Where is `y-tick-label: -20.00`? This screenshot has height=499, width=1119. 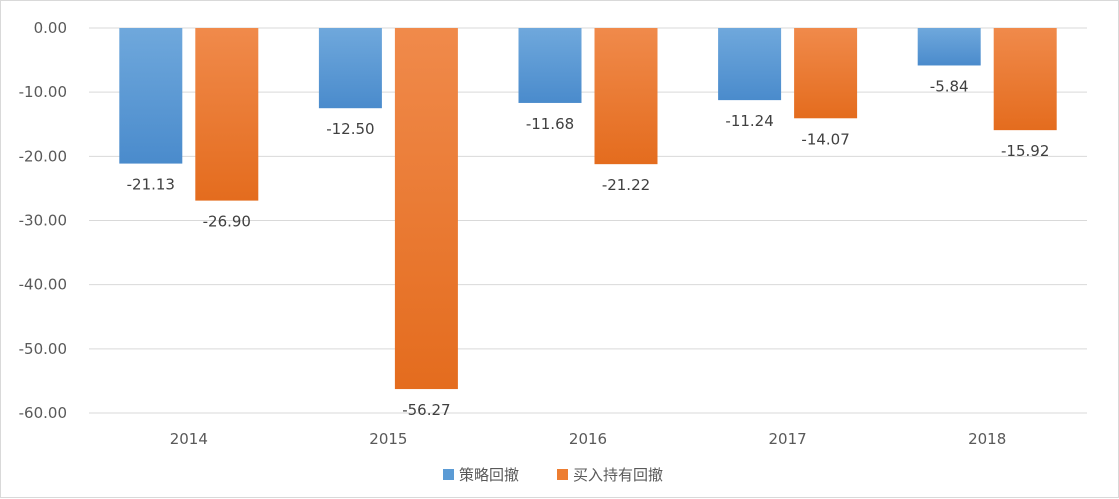 y-tick-label: -20.00 is located at coordinates (43, 156).